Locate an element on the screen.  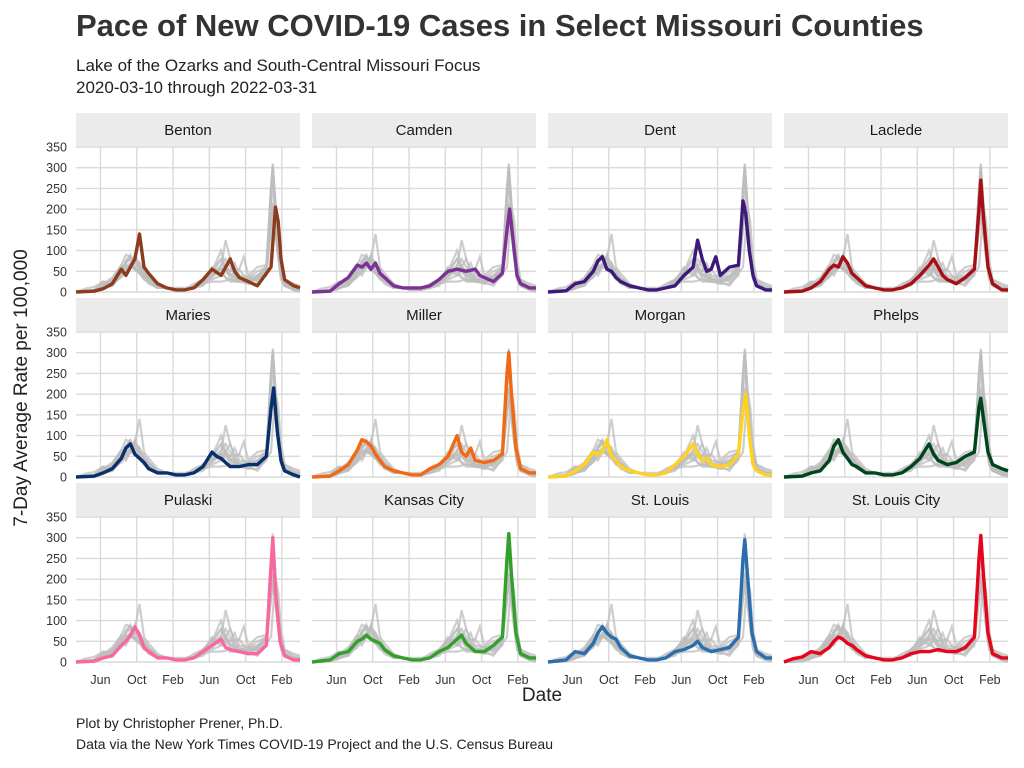
panel-dent: Dent is located at coordinates (660, 203).